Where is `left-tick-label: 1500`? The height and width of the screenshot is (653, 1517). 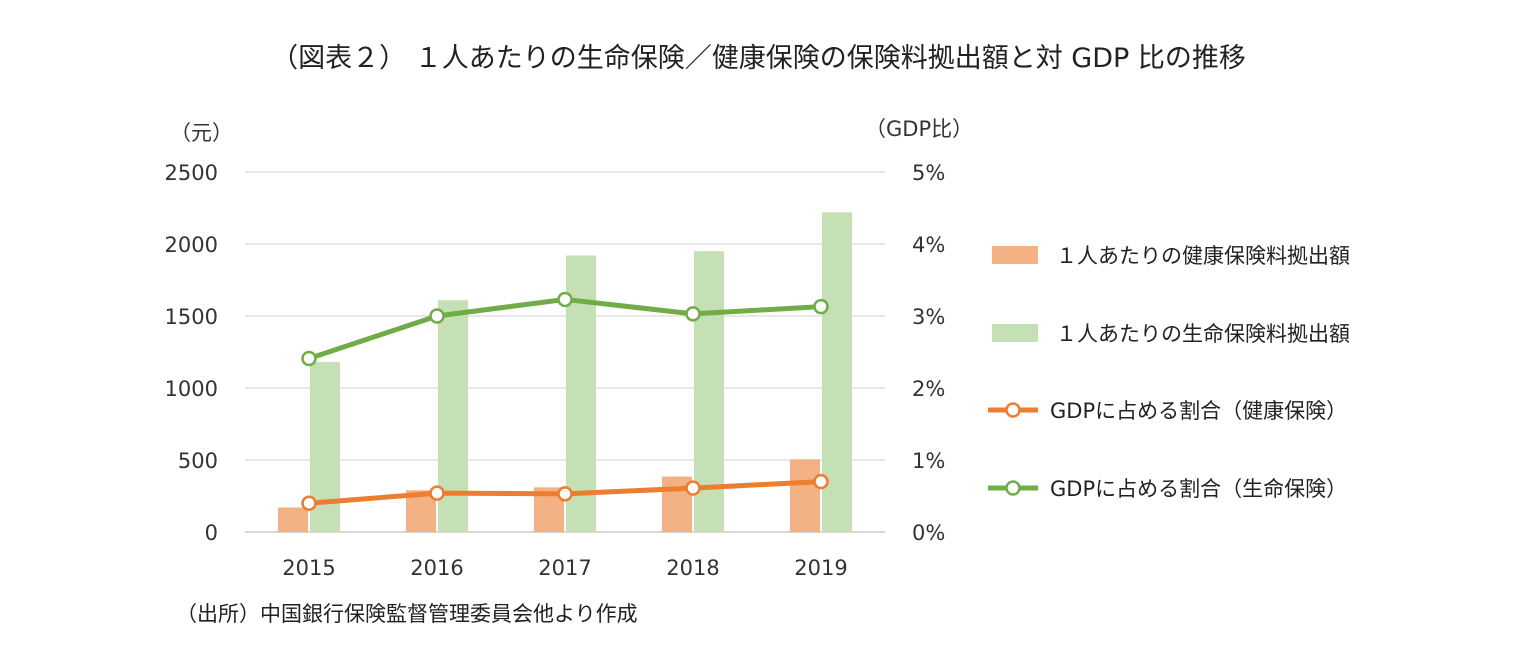 left-tick-label: 1500 is located at coordinates (191, 317).